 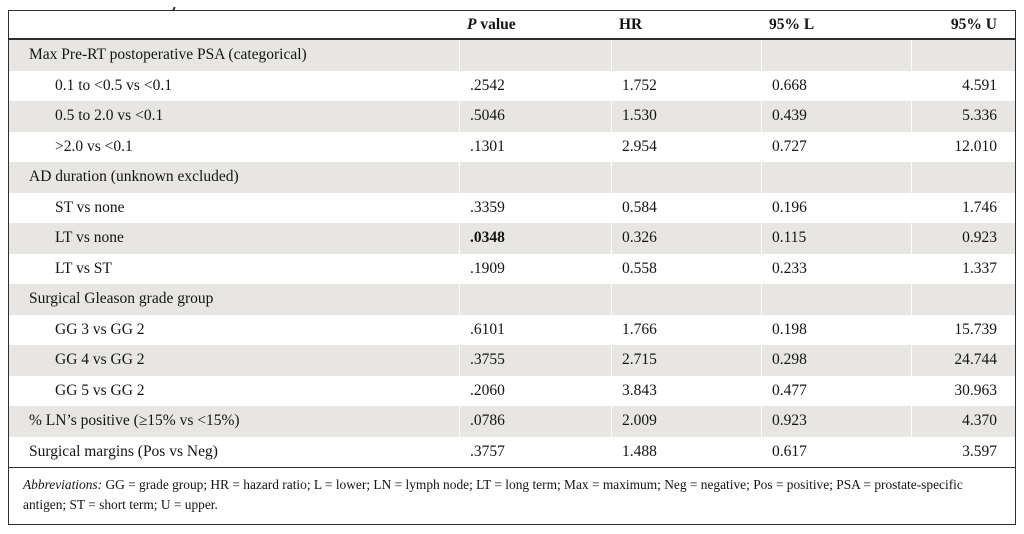 What do you see at coordinates (686, 207) in the screenshot?
I see `cell-hr: 0.584` at bounding box center [686, 207].